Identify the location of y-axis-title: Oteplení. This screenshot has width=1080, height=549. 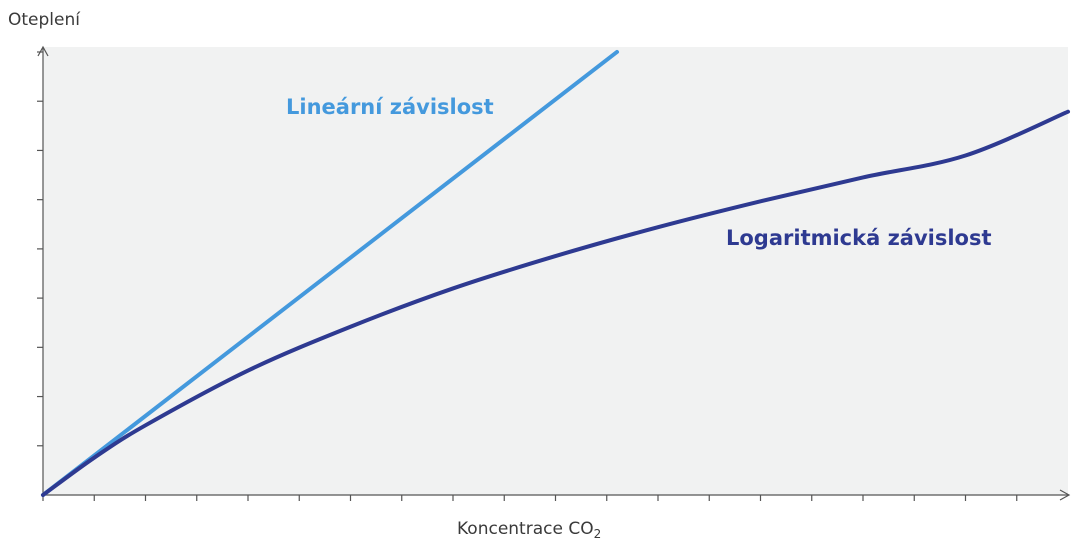
(44, 20).